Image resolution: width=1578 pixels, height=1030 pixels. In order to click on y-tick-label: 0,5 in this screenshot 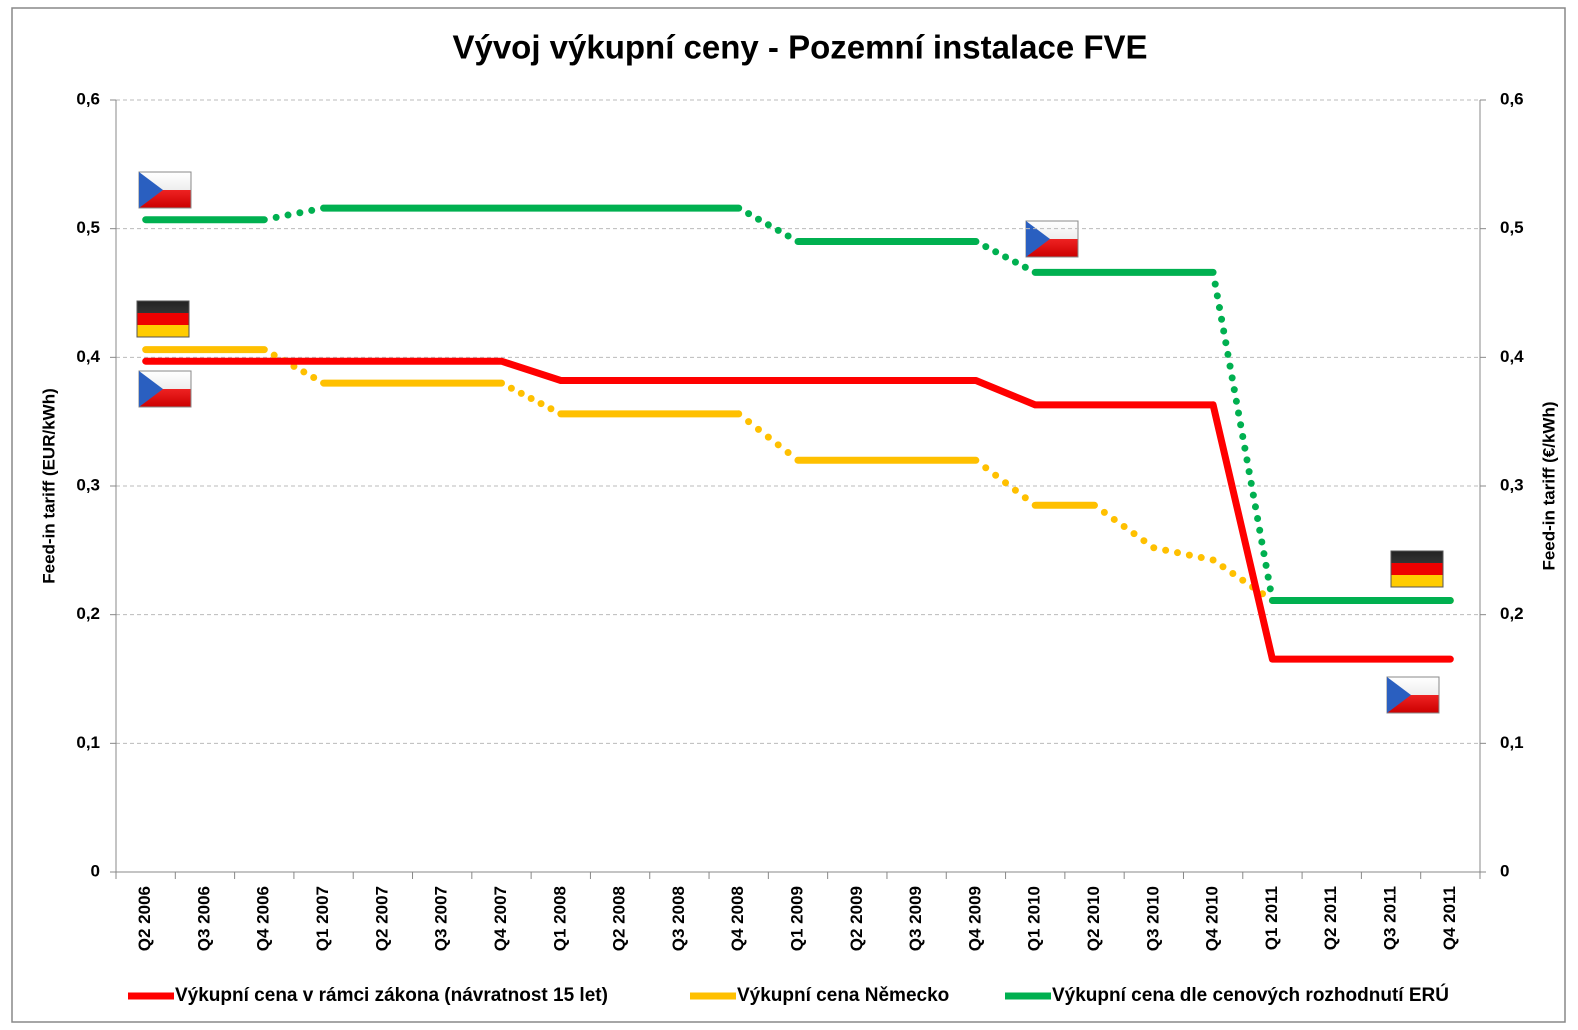, I will do `click(88, 227)`.